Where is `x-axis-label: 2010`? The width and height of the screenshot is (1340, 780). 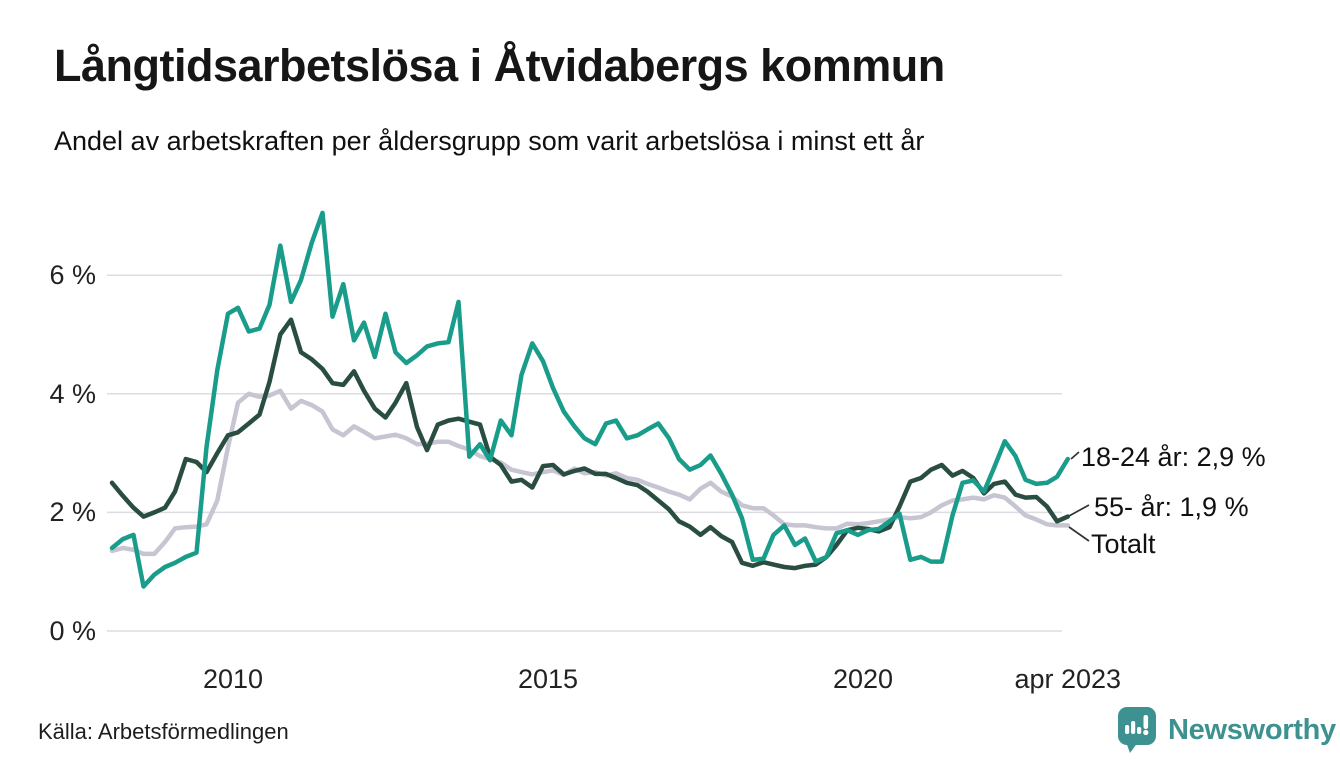 x-axis-label: 2010 is located at coordinates (233, 679).